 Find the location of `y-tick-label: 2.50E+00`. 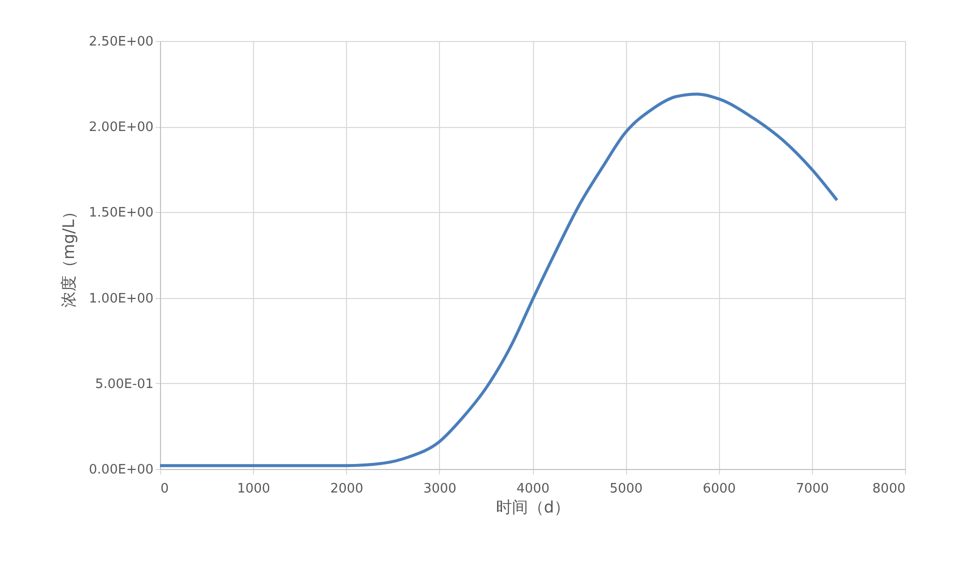

y-tick-label: 2.50E+00 is located at coordinates (121, 42).